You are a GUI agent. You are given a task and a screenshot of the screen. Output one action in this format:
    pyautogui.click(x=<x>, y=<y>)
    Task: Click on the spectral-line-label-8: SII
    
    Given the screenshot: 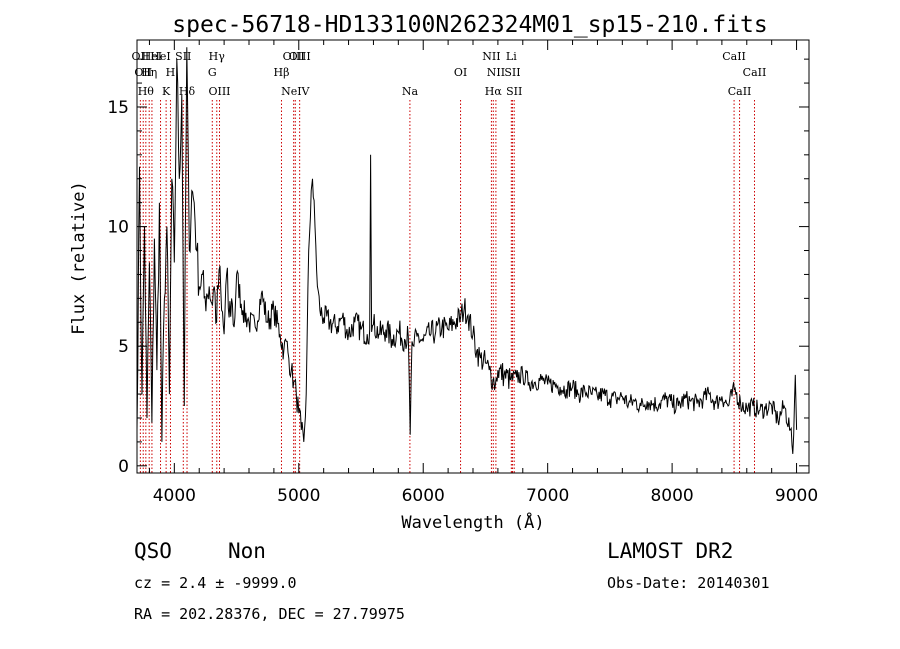 What is the action you would take?
    pyautogui.click(x=183, y=56)
    